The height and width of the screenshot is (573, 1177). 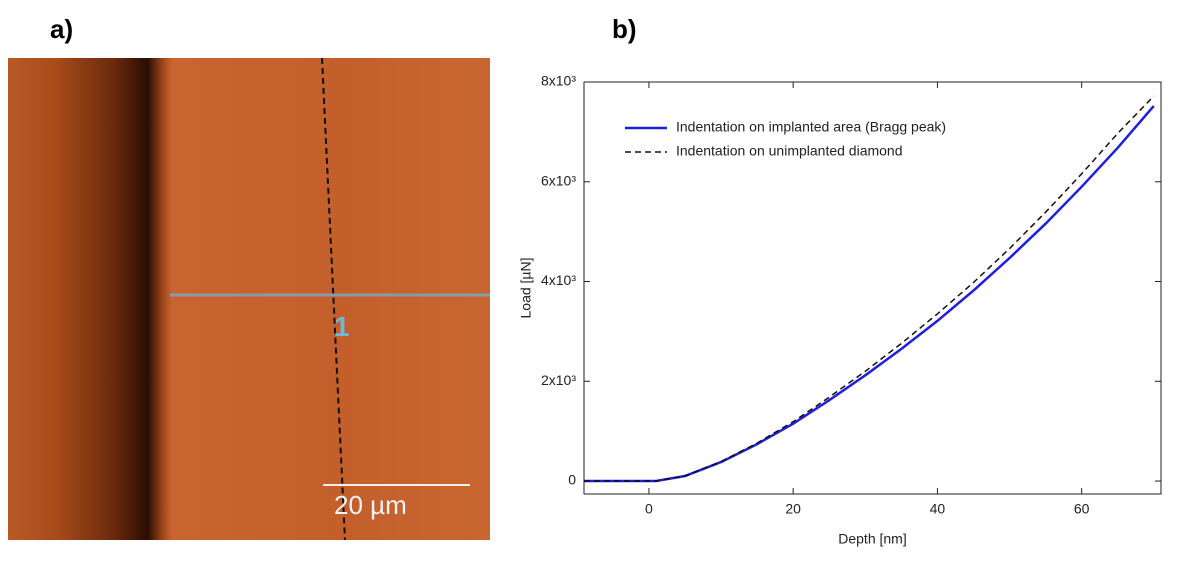 What do you see at coordinates (558, 81) in the screenshot?
I see `y-tick-label: 8x10³` at bounding box center [558, 81].